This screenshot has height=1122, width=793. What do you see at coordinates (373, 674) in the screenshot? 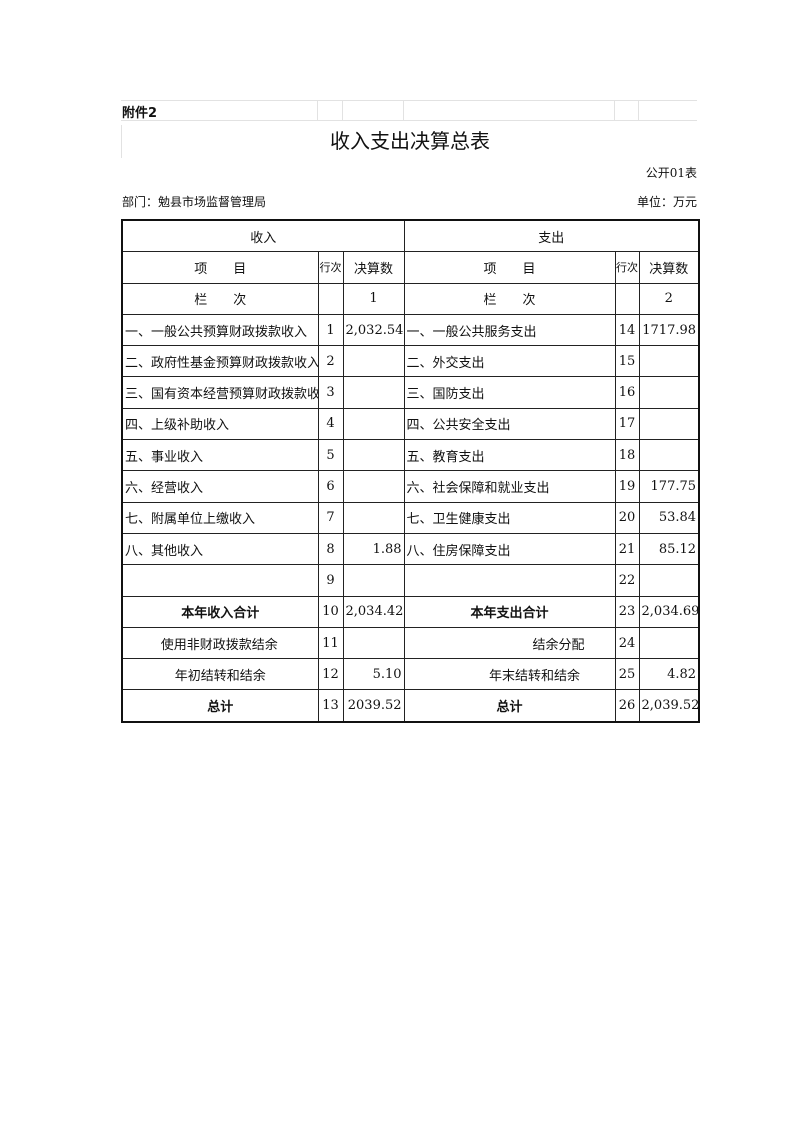
I see `in-amt-cell: 5.10` at bounding box center [373, 674].